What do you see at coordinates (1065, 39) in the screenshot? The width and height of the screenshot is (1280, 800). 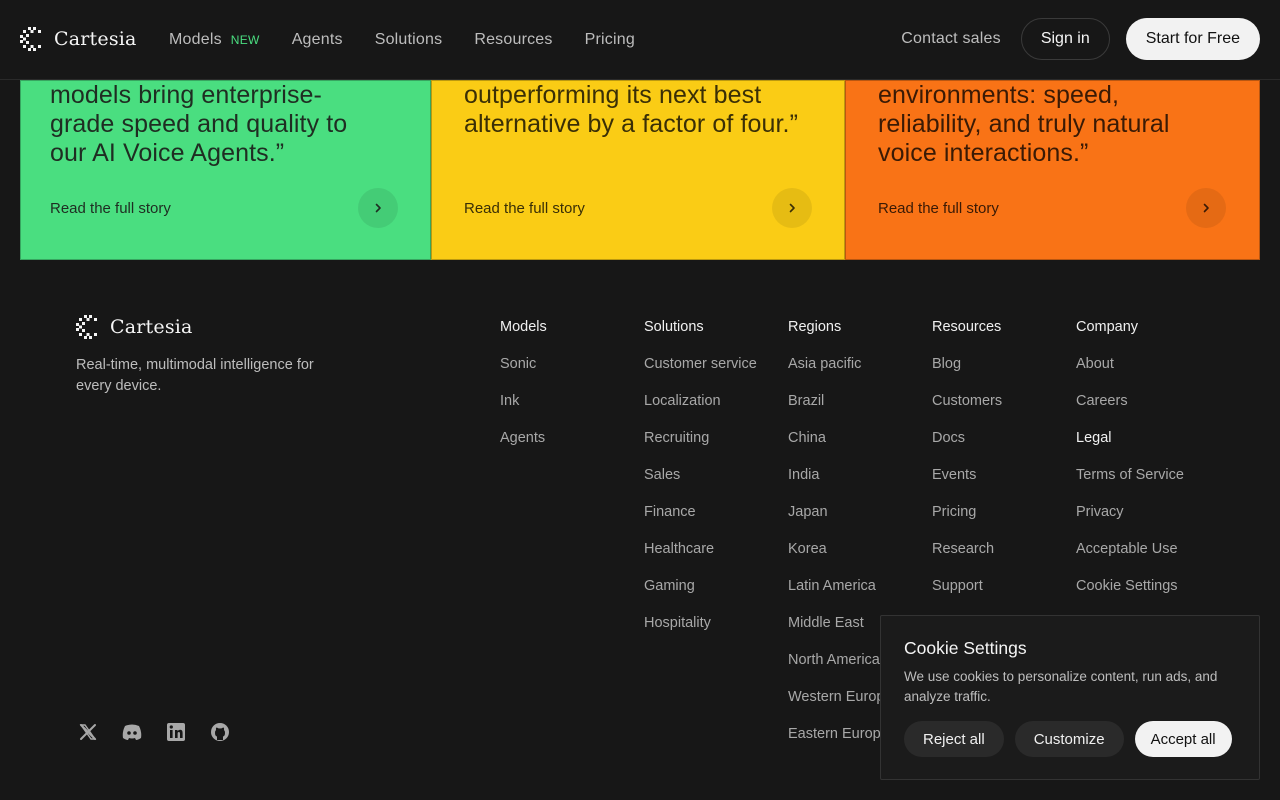 I see `sign-in-button: Sign in` at bounding box center [1065, 39].